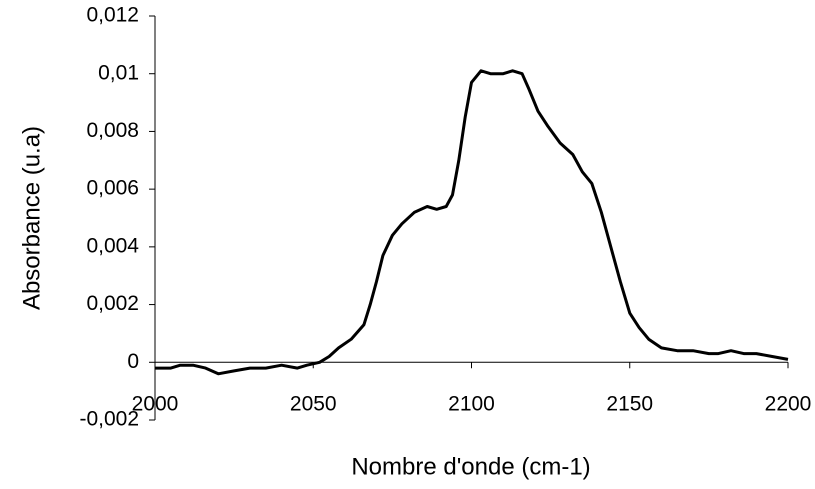 The image size is (815, 489). I want to click on y-tick-label: 0,004, so click(112, 245).